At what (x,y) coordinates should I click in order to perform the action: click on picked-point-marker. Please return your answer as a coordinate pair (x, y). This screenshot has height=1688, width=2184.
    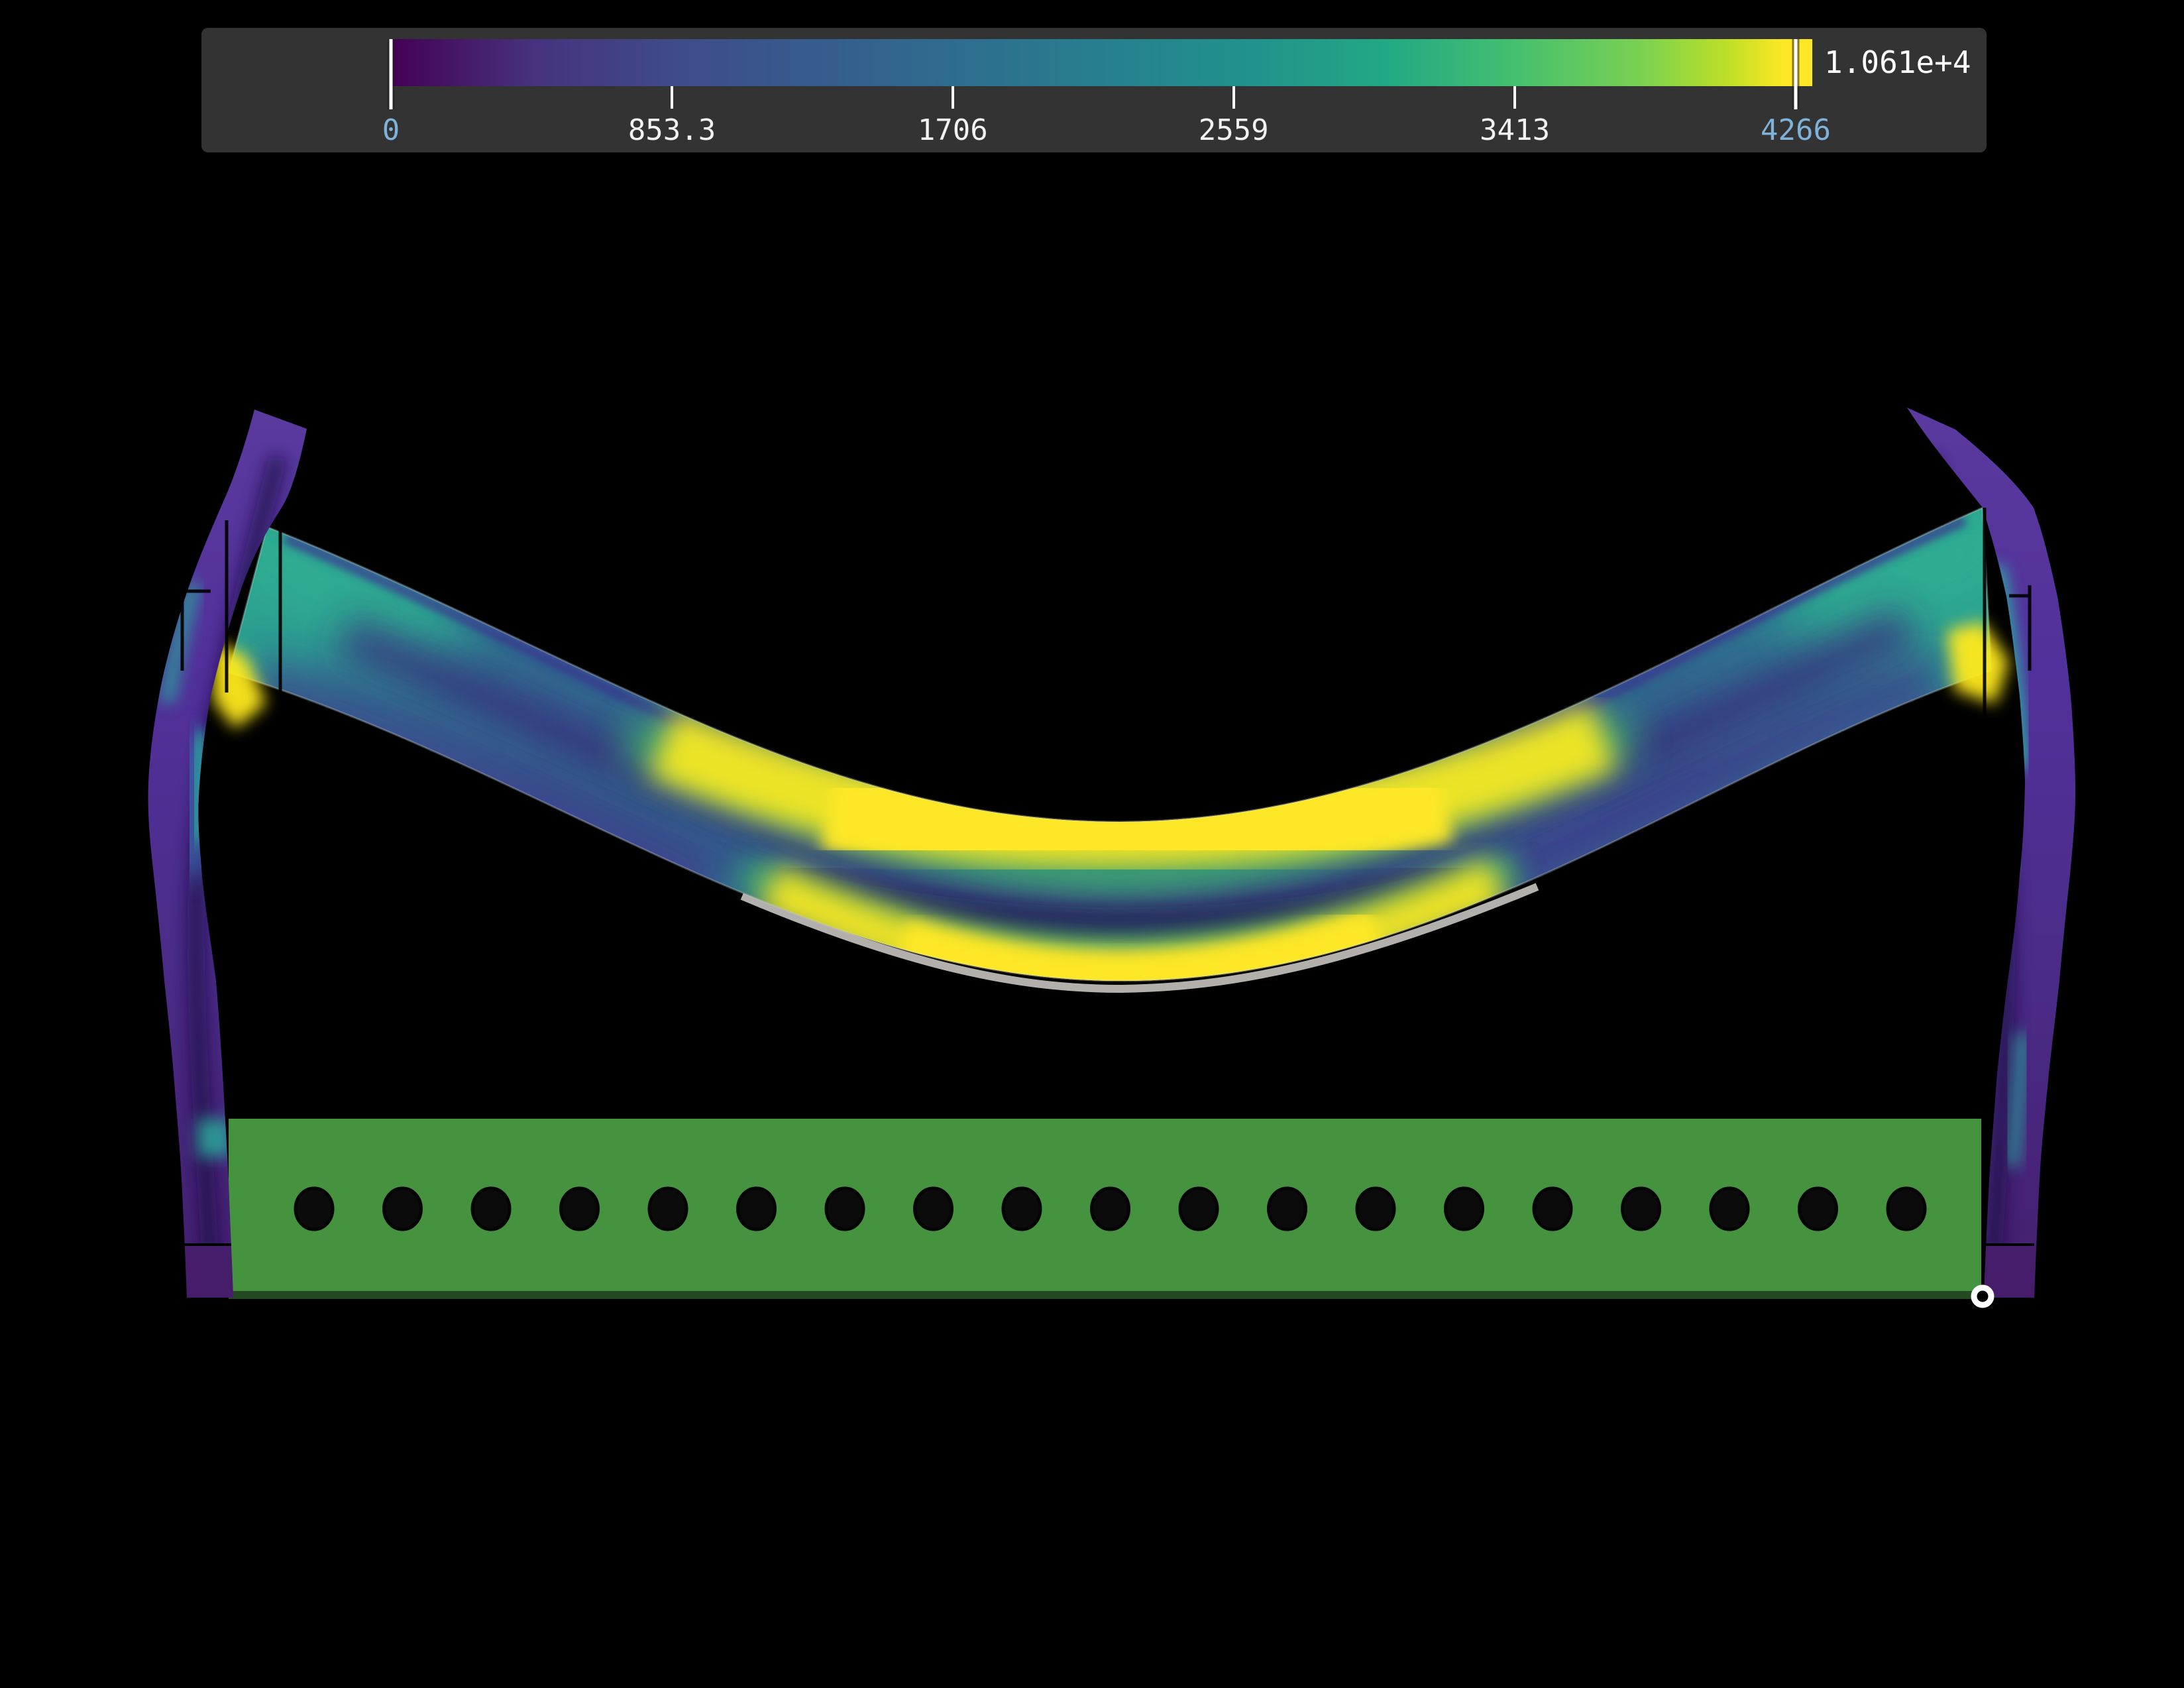
    Looking at the image, I should click on (1983, 1296).